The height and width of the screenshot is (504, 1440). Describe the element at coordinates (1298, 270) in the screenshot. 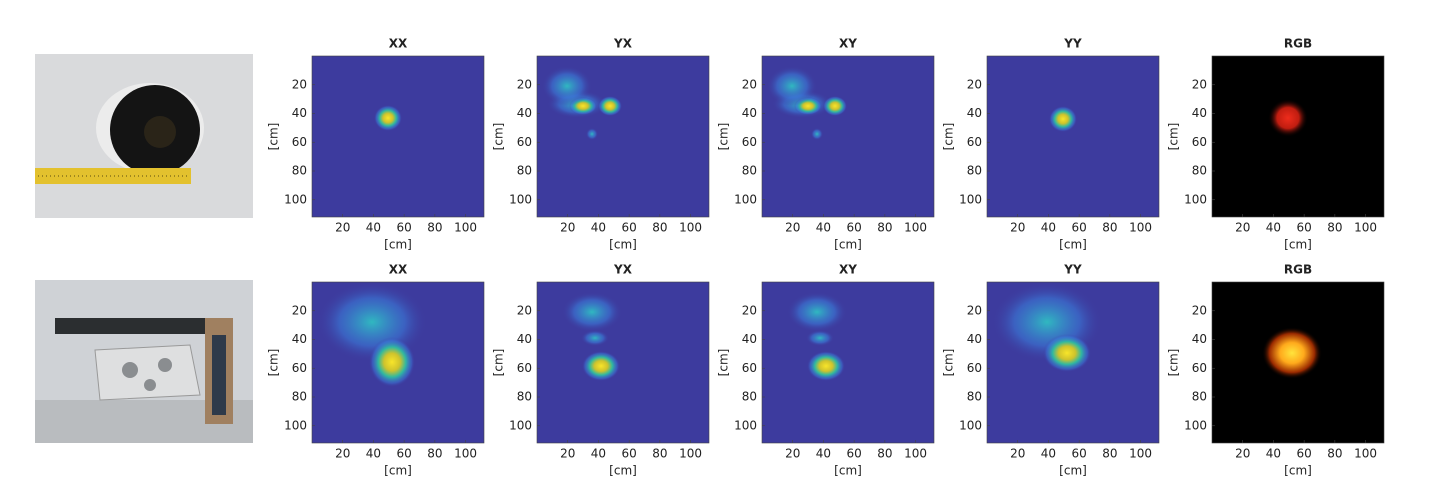

I see `panel-title: RGB` at that location.